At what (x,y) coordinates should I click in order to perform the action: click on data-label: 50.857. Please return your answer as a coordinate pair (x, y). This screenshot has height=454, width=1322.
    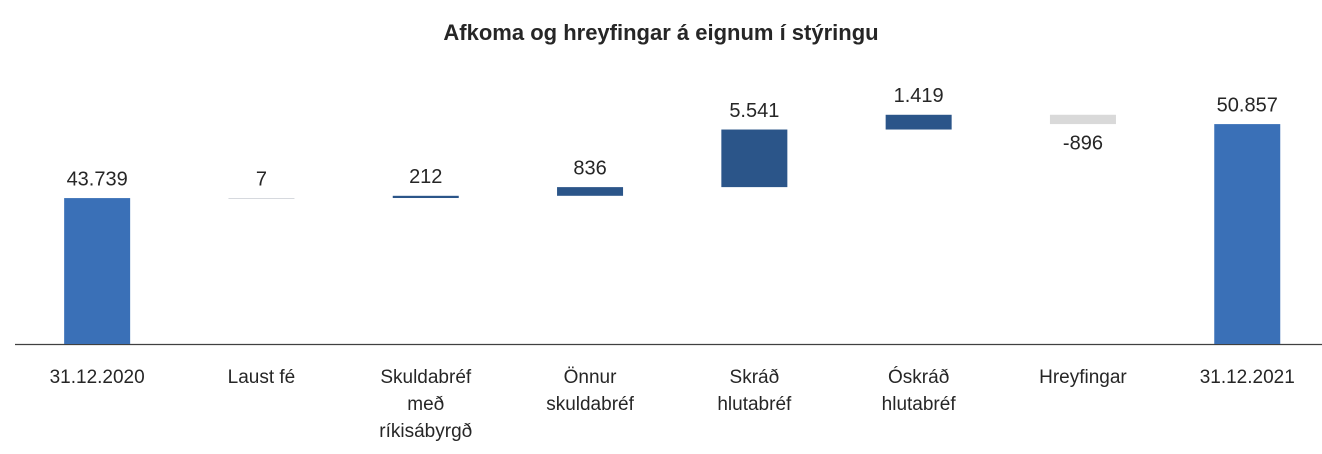
    Looking at the image, I should click on (1247, 105).